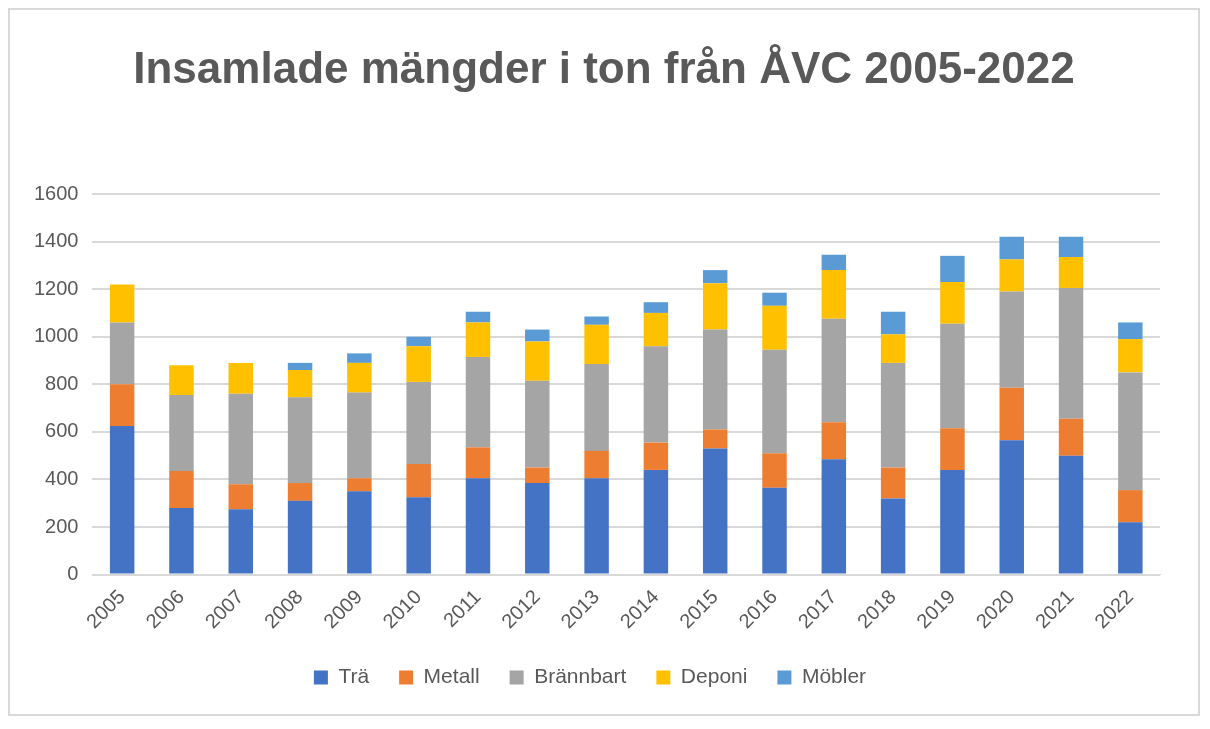  Describe the element at coordinates (354, 676) in the screenshot. I see `legend-label: Trä` at that location.